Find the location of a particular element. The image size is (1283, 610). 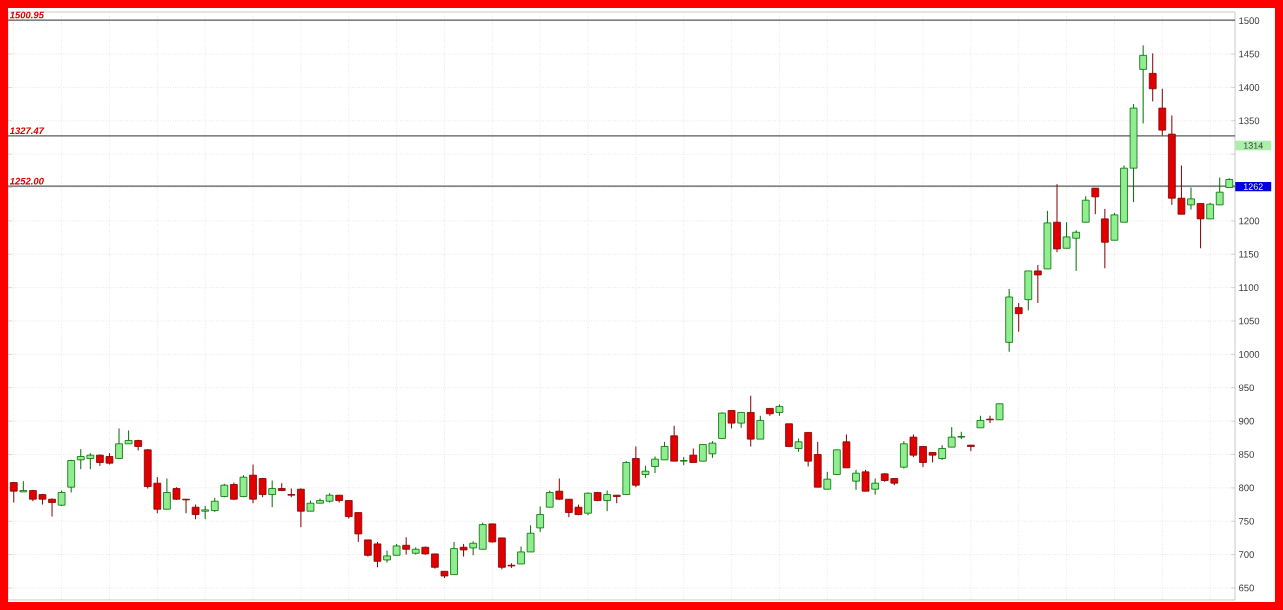

y-tick-label: 750 is located at coordinates (1246, 521).